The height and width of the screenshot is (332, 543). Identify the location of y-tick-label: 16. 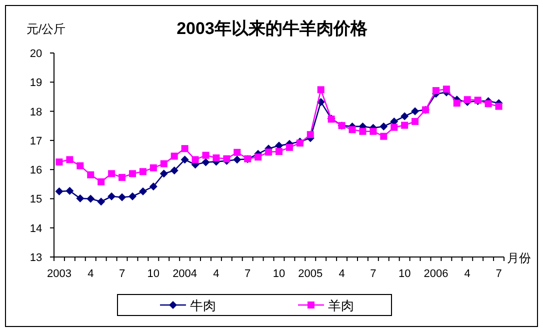
(36, 170).